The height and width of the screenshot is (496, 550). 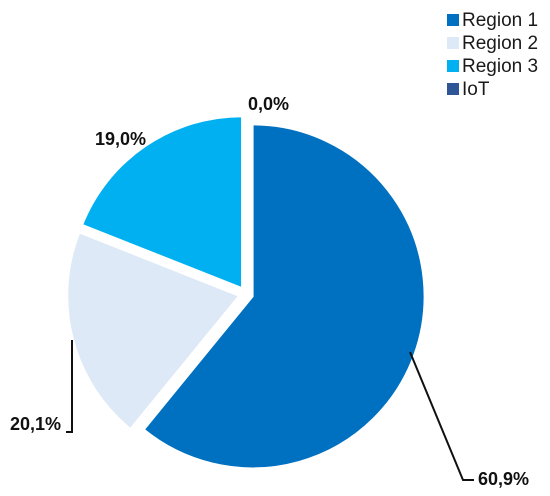 What do you see at coordinates (500, 43) in the screenshot?
I see `legend-label: Region 2` at bounding box center [500, 43].